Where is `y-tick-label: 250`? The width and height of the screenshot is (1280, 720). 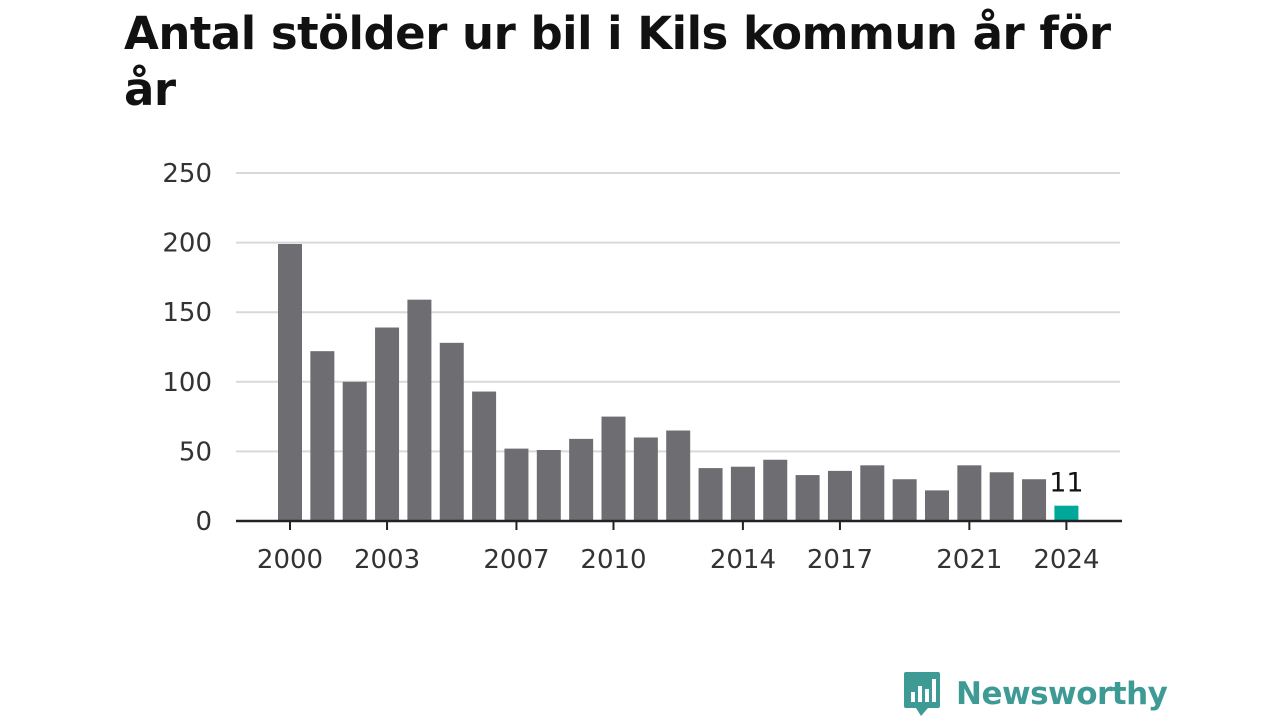
y-tick-label: 250 is located at coordinates (187, 174).